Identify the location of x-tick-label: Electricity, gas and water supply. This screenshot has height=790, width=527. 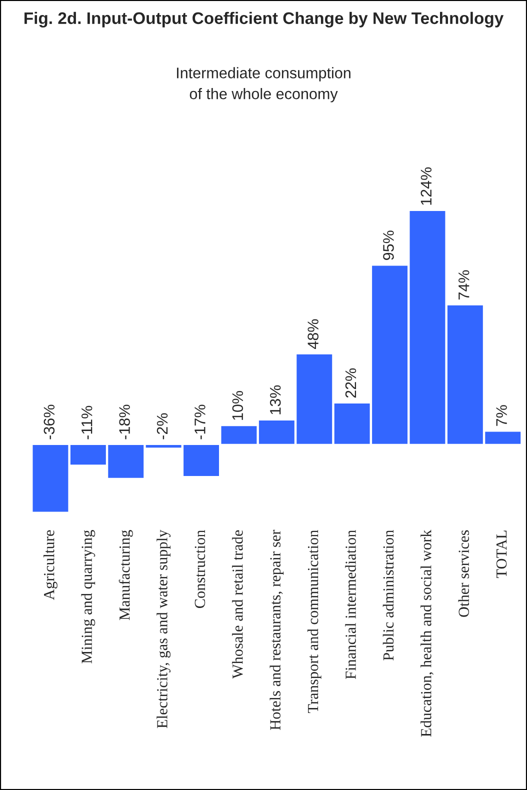
(163, 629).